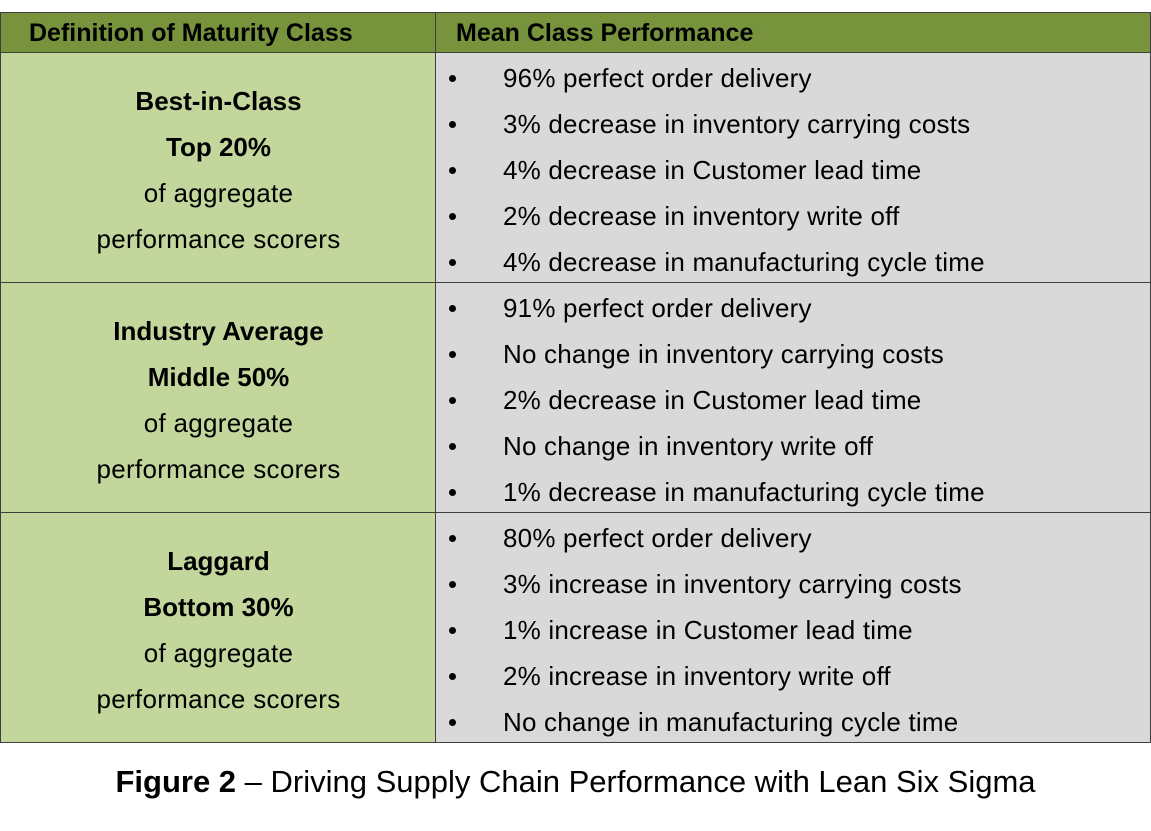 The width and height of the screenshot is (1151, 831). What do you see at coordinates (218, 101) in the screenshot?
I see `class-name: Best-in-Class` at bounding box center [218, 101].